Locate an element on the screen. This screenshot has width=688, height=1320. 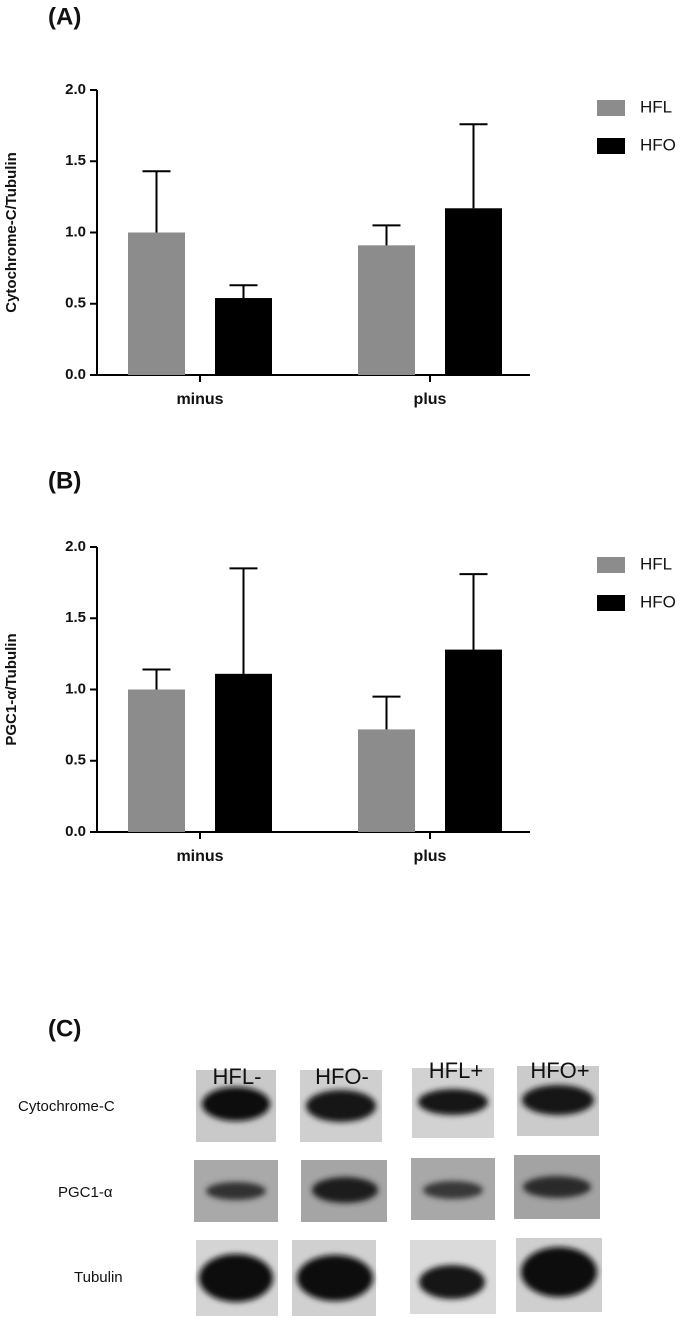
row-label: PGC1-α is located at coordinates (85, 1192).